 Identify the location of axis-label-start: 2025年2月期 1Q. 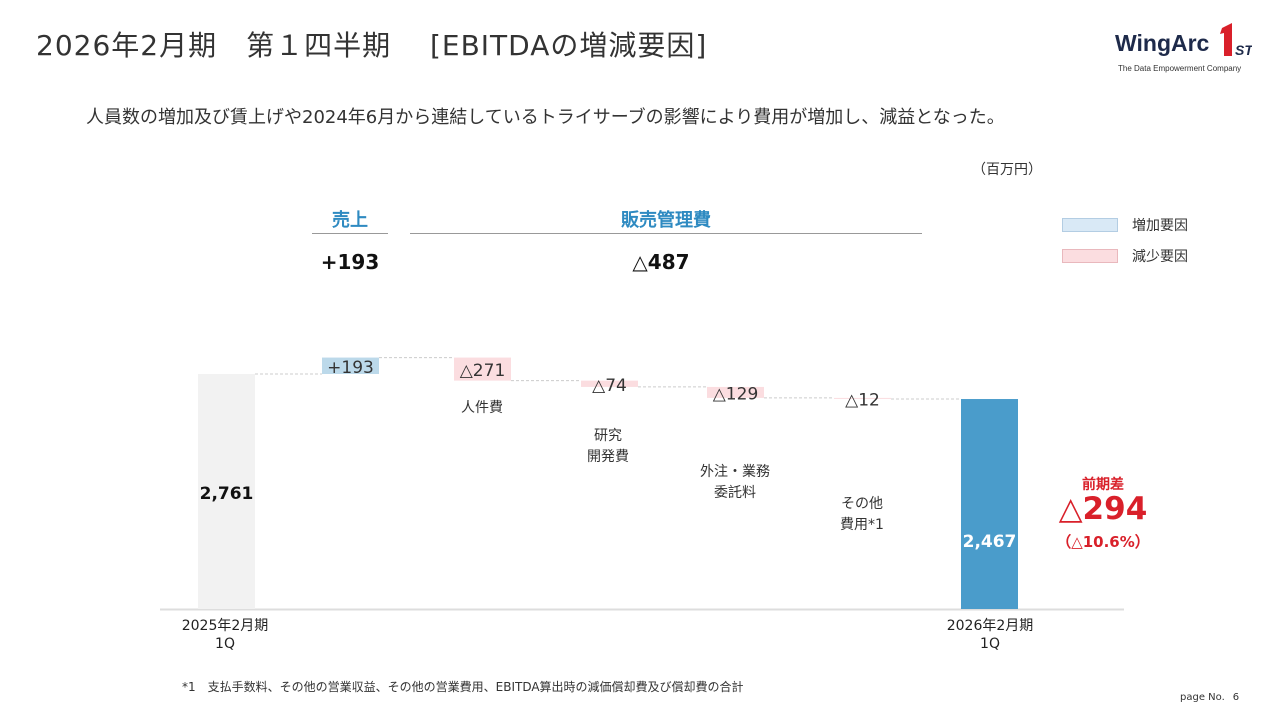
(225, 635).